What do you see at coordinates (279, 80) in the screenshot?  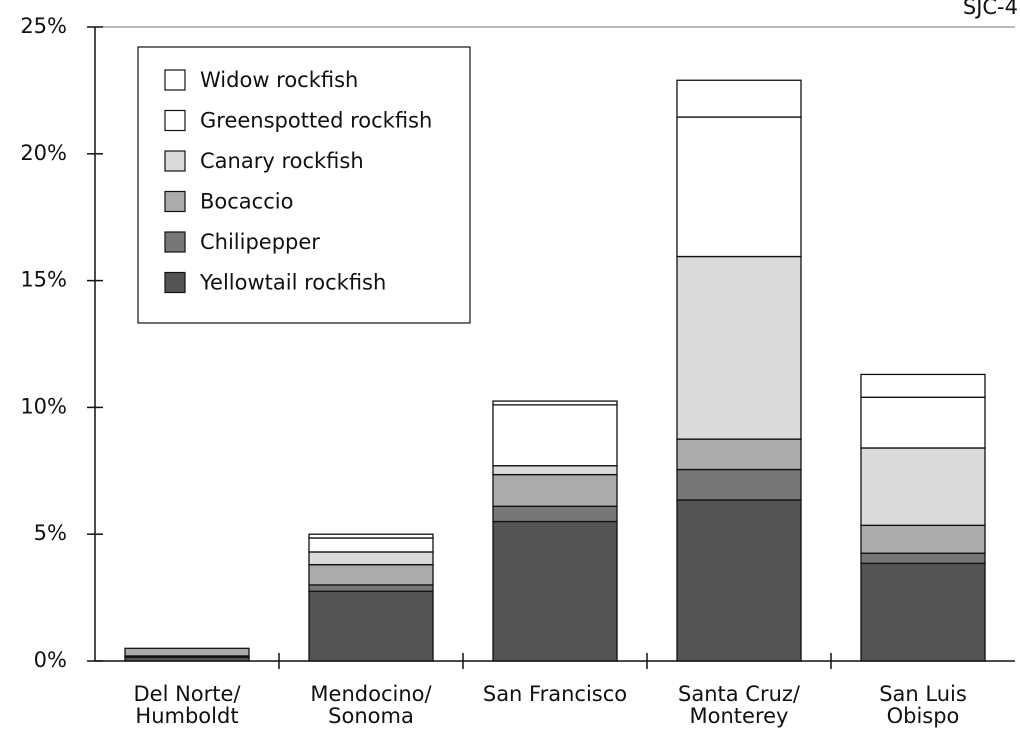 I see `legend-label: Widow rockfish` at bounding box center [279, 80].